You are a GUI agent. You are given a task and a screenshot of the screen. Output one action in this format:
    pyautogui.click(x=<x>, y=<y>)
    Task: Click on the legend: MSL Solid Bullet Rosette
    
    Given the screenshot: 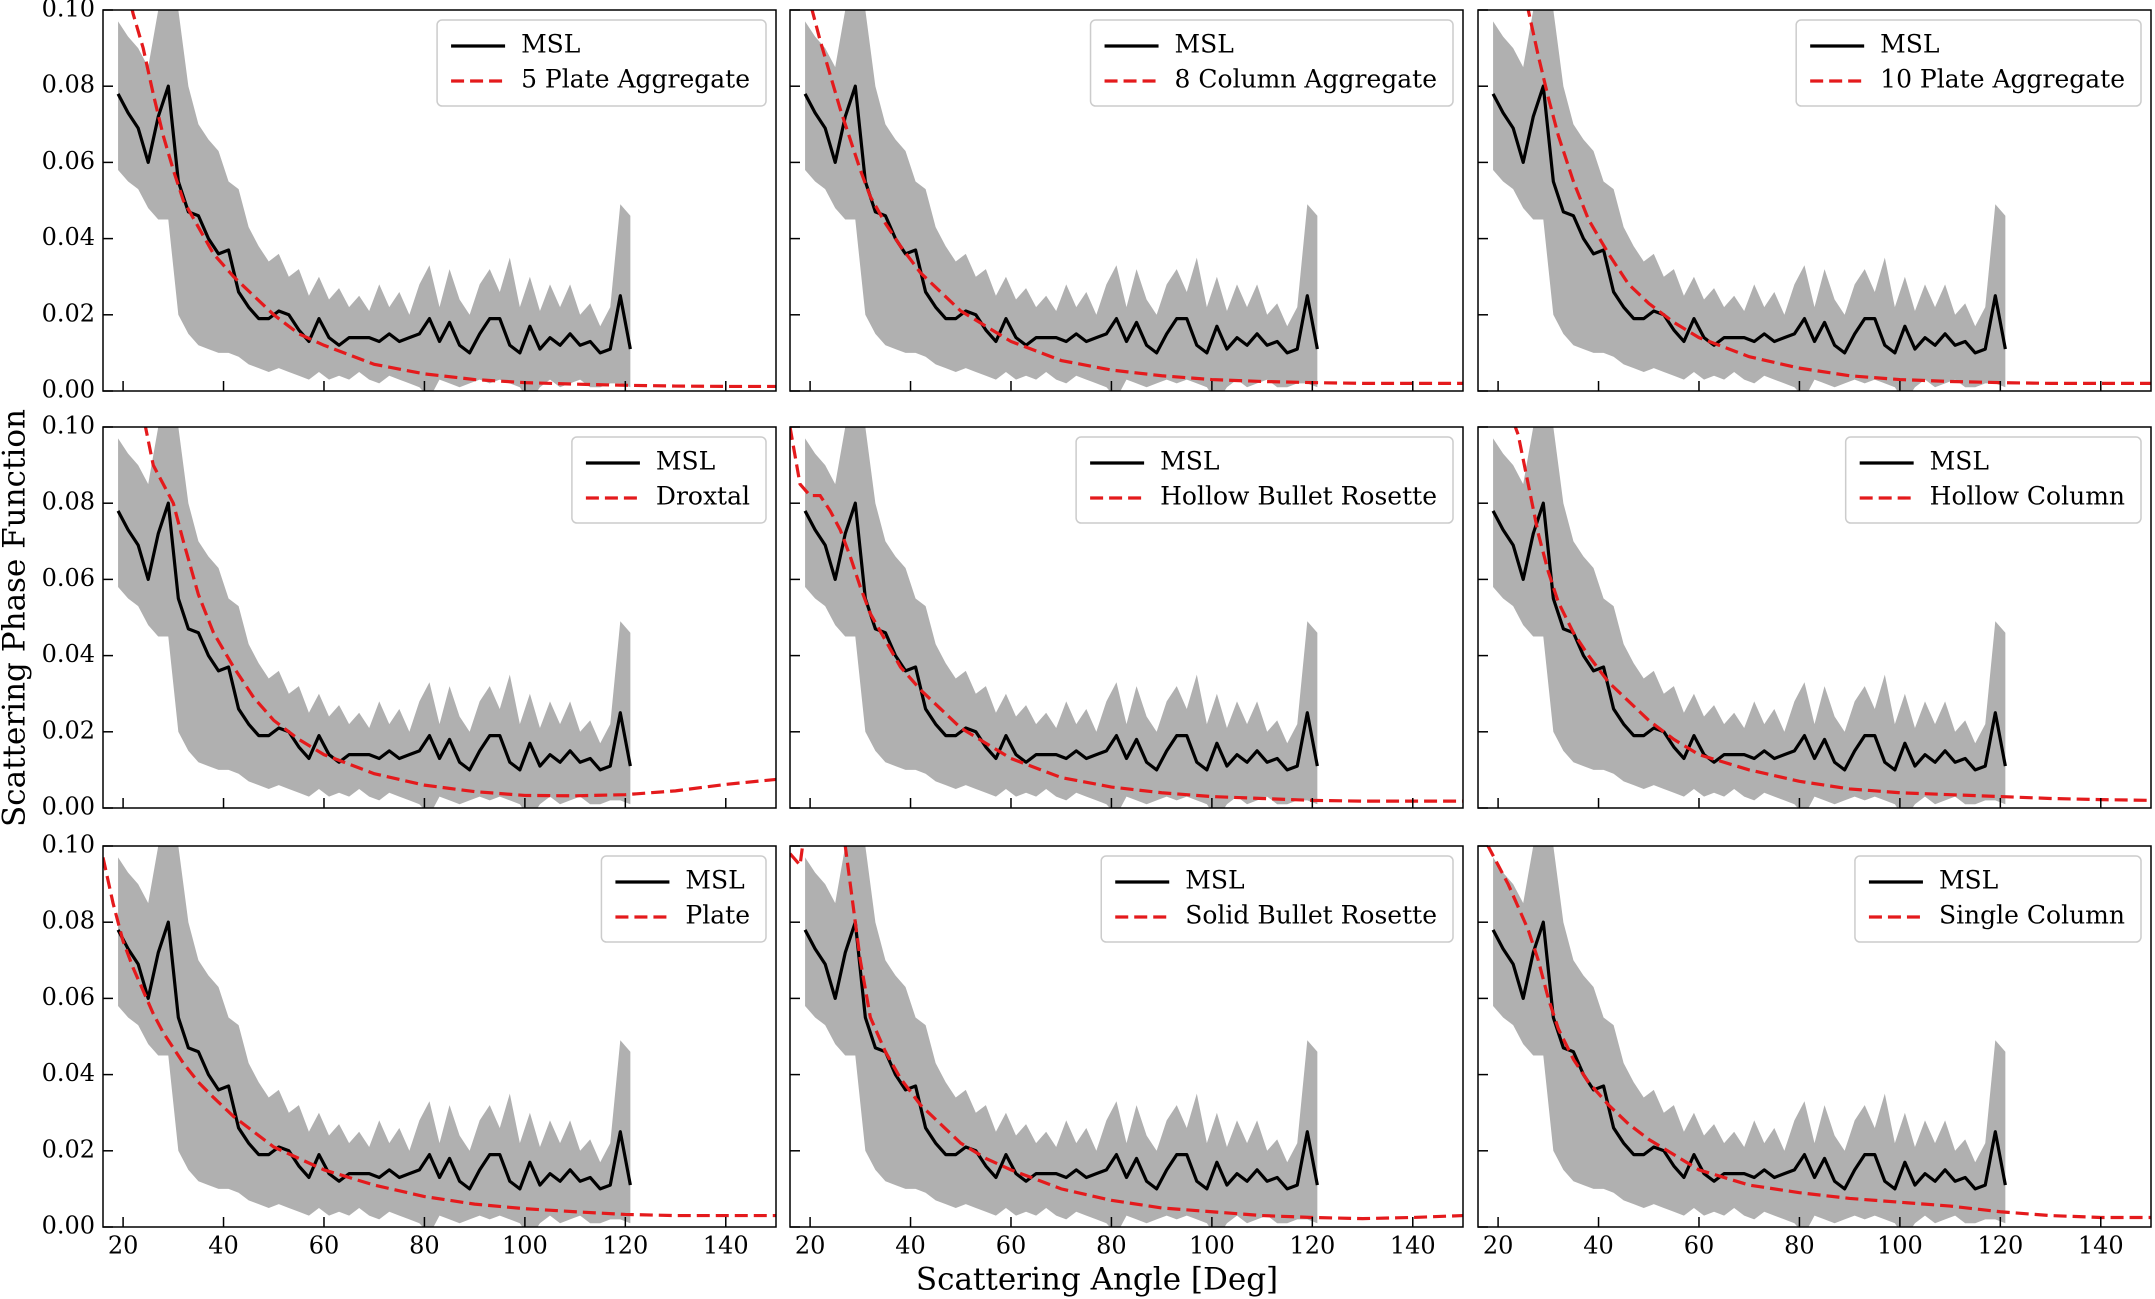 What is the action you would take?
    pyautogui.click(x=1277, y=899)
    